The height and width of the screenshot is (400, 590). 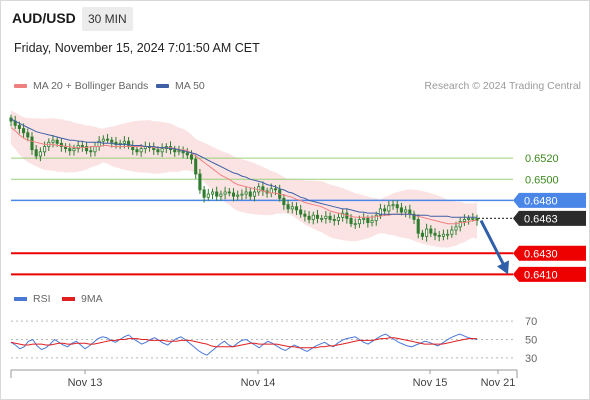 I want to click on price-tag-0.6480, so click(x=549, y=200).